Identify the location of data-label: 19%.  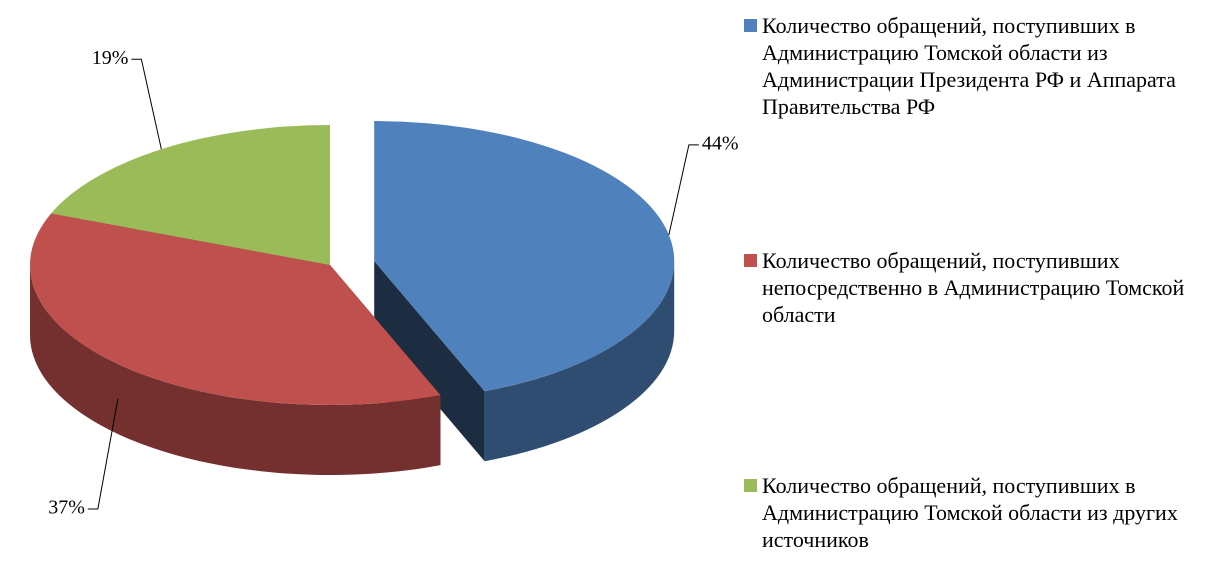
(110, 58).